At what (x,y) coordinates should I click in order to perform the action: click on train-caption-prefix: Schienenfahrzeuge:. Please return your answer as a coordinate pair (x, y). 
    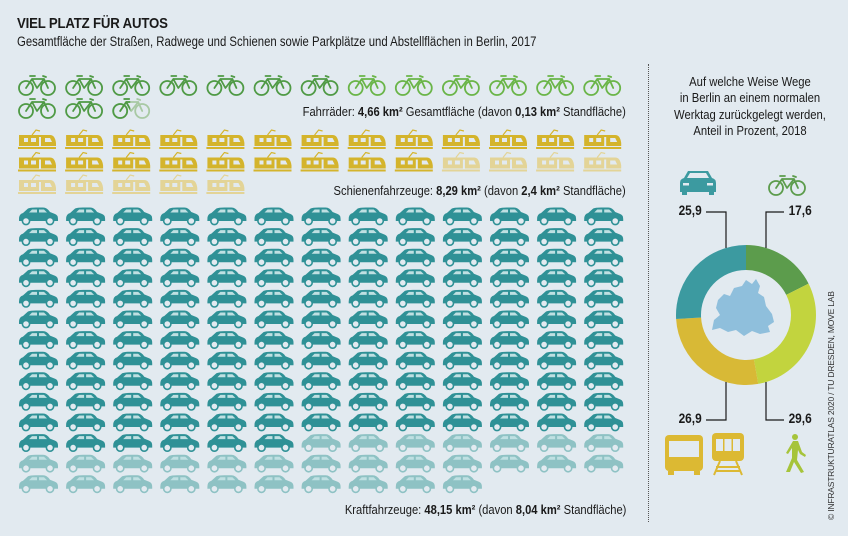
    Looking at the image, I should click on (385, 190).